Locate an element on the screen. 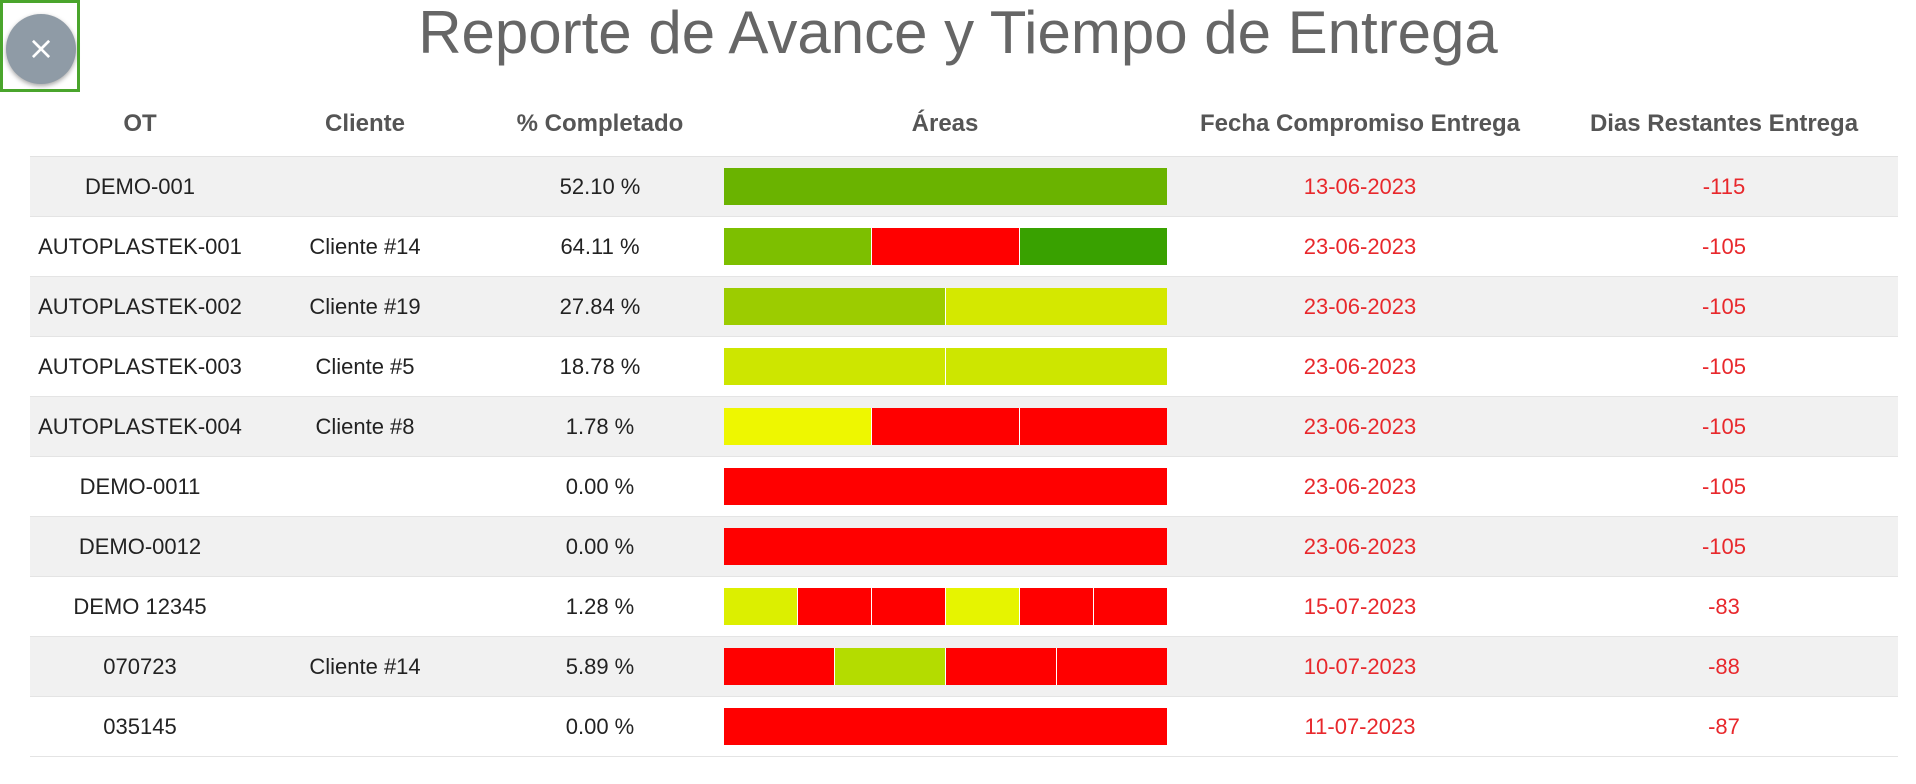 Image resolution: width=1916 pixels, height=784 pixels. dias-restantes-cell: -87 is located at coordinates (1724, 726).